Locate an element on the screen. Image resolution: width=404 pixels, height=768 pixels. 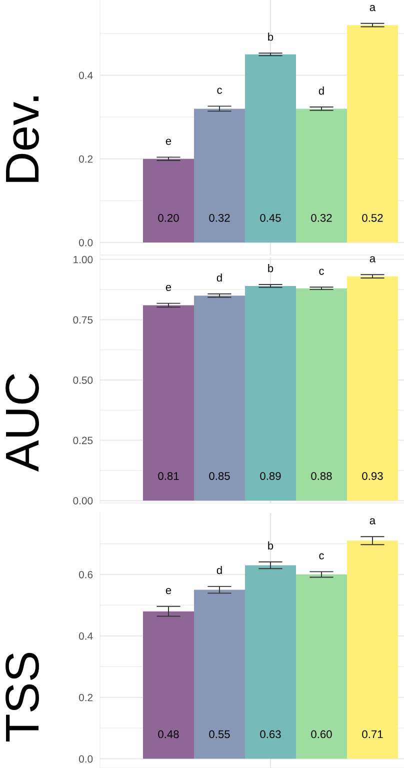
data-label: 0.63 is located at coordinates (270, 734).